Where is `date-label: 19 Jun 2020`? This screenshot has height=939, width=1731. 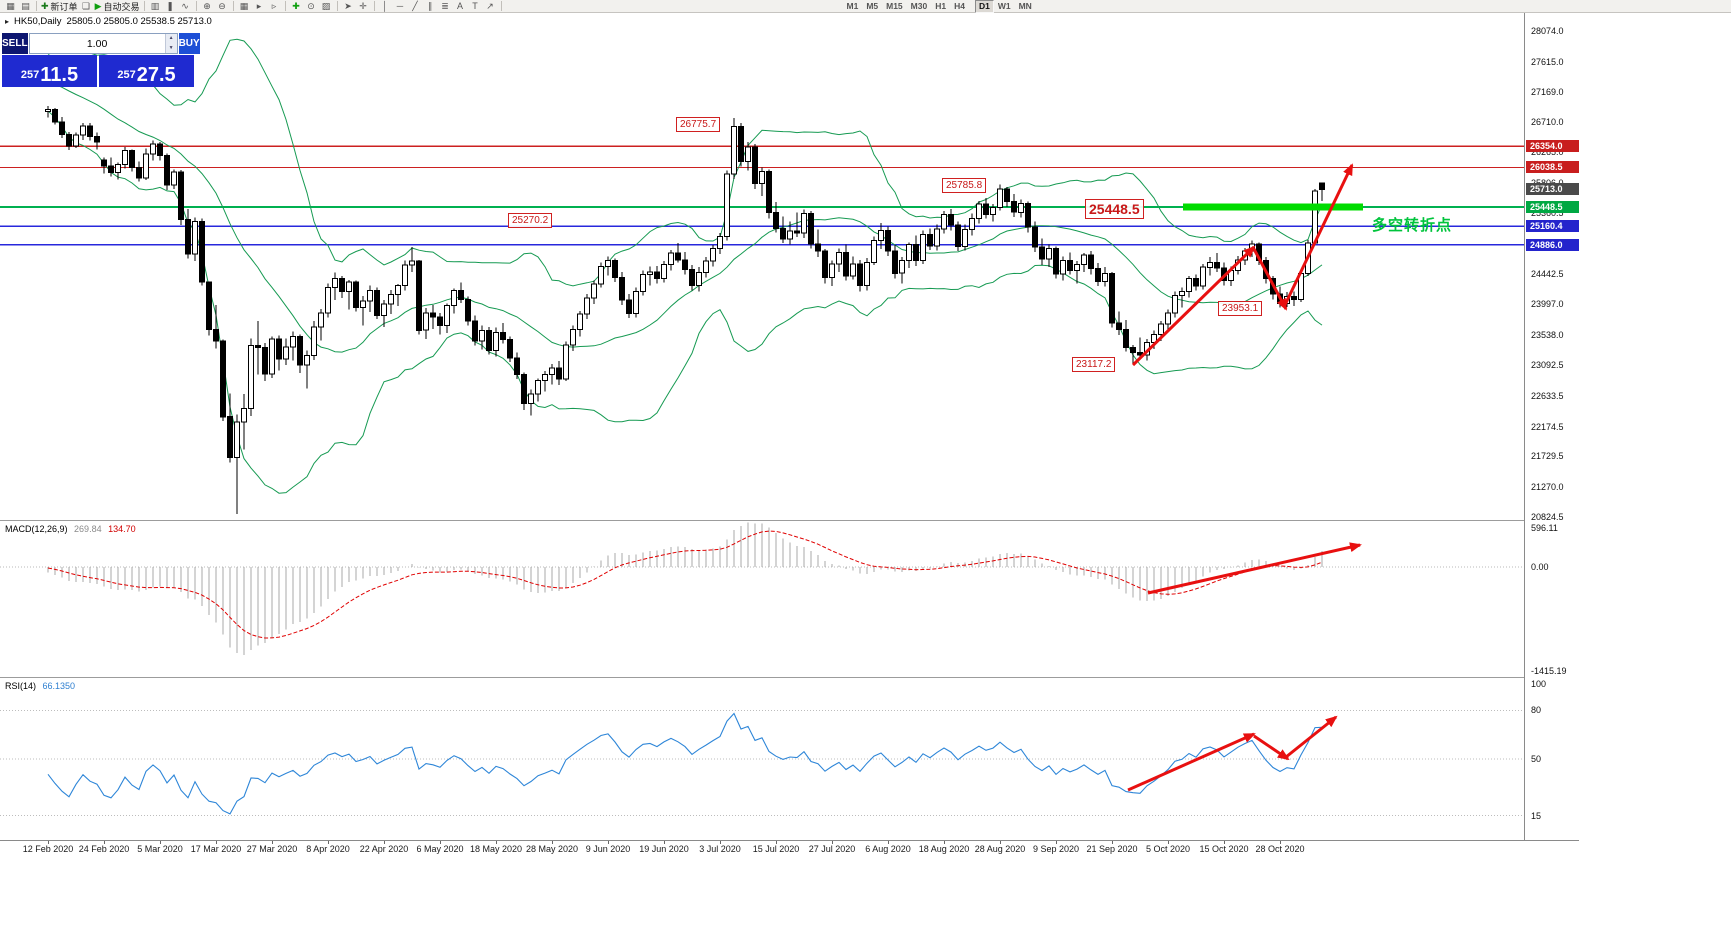
date-label: 19 Jun 2020 is located at coordinates (664, 849).